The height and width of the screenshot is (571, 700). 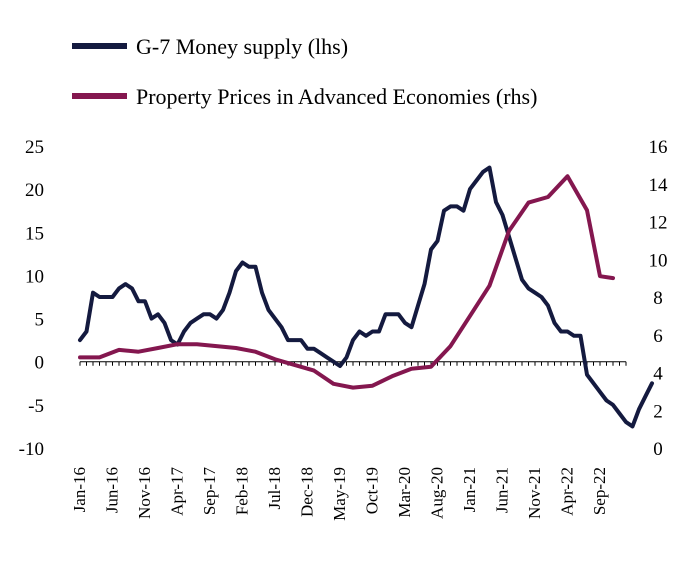 What do you see at coordinates (34, 276) in the screenshot?
I see `y-left-tick-label: 10` at bounding box center [34, 276].